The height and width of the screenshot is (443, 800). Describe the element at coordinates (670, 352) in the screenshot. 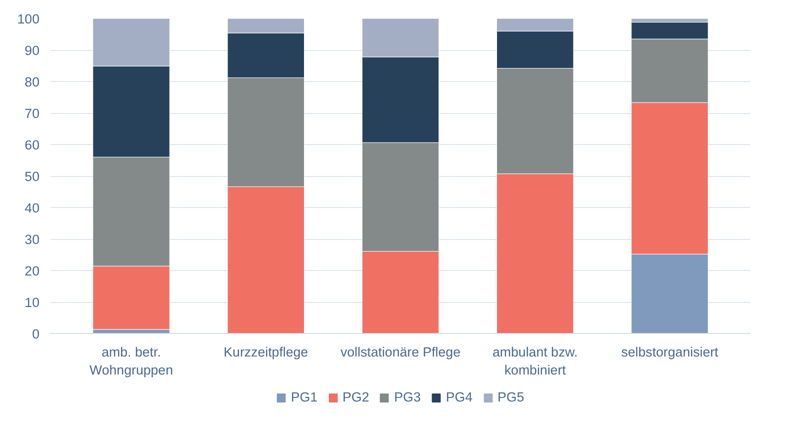

I see `x-tick-label: selbstorganisiert` at that location.